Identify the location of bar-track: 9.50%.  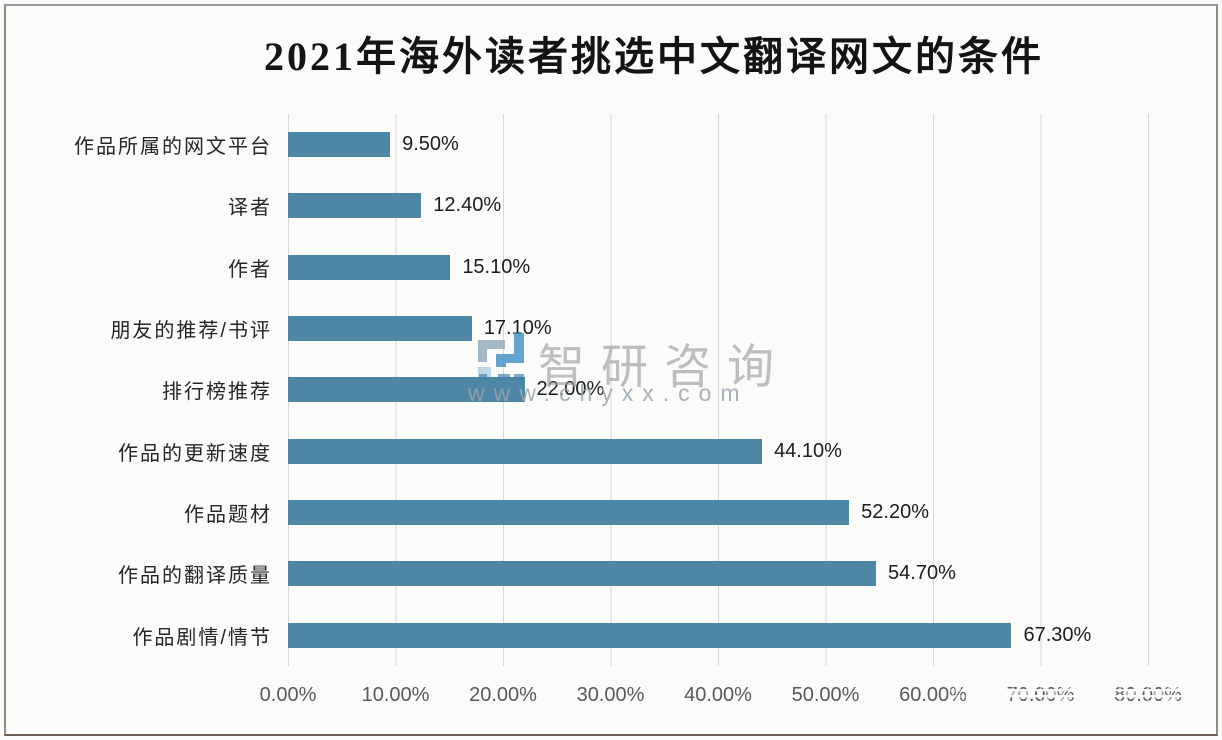
(718, 144).